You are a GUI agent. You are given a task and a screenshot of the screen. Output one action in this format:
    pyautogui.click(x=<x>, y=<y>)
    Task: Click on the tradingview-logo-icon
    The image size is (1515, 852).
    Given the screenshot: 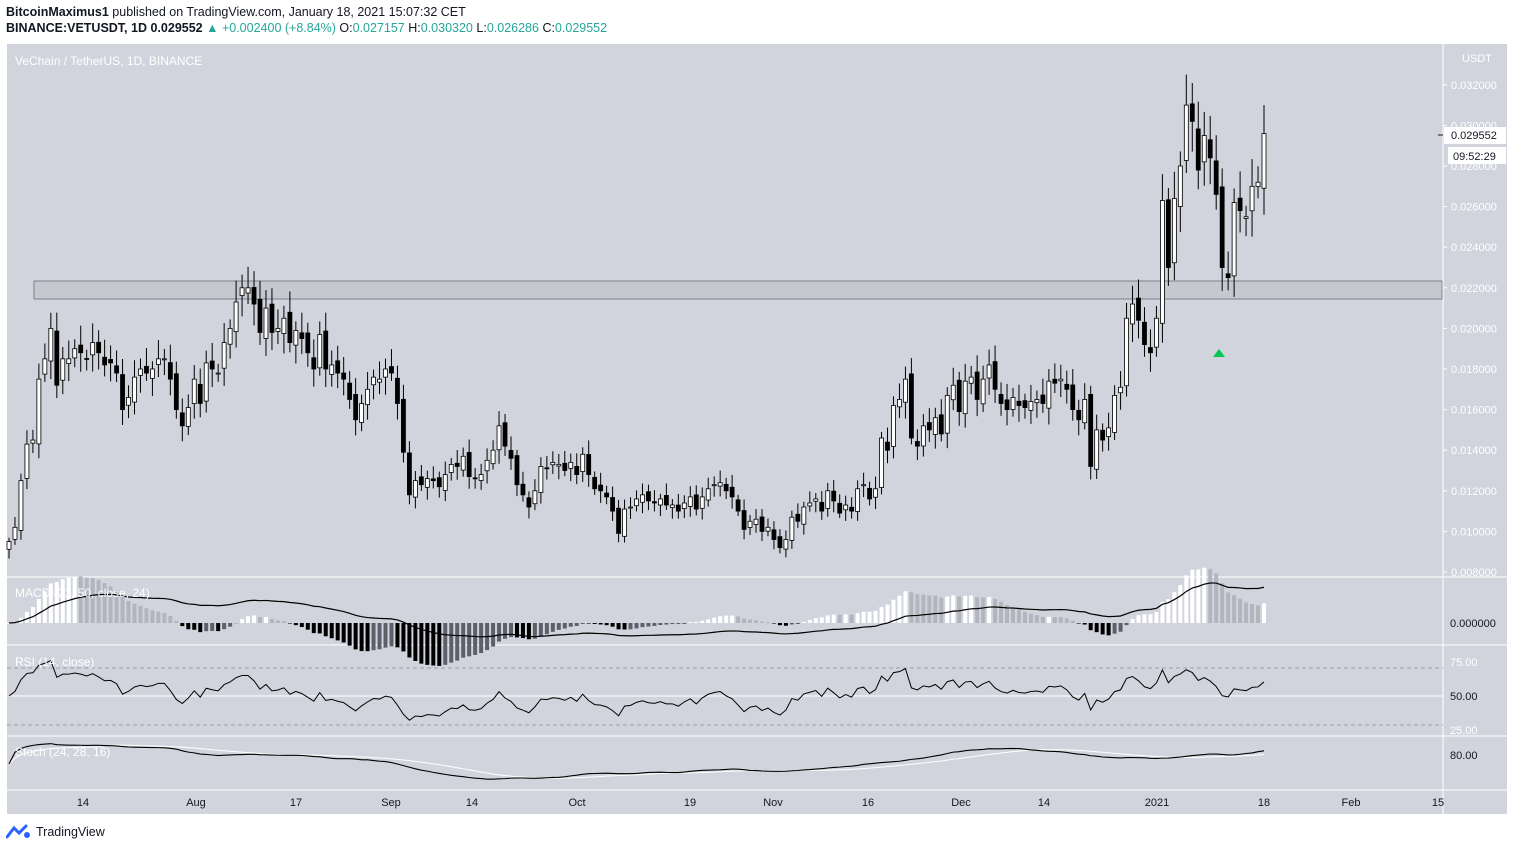 What is the action you would take?
    pyautogui.click(x=19, y=832)
    